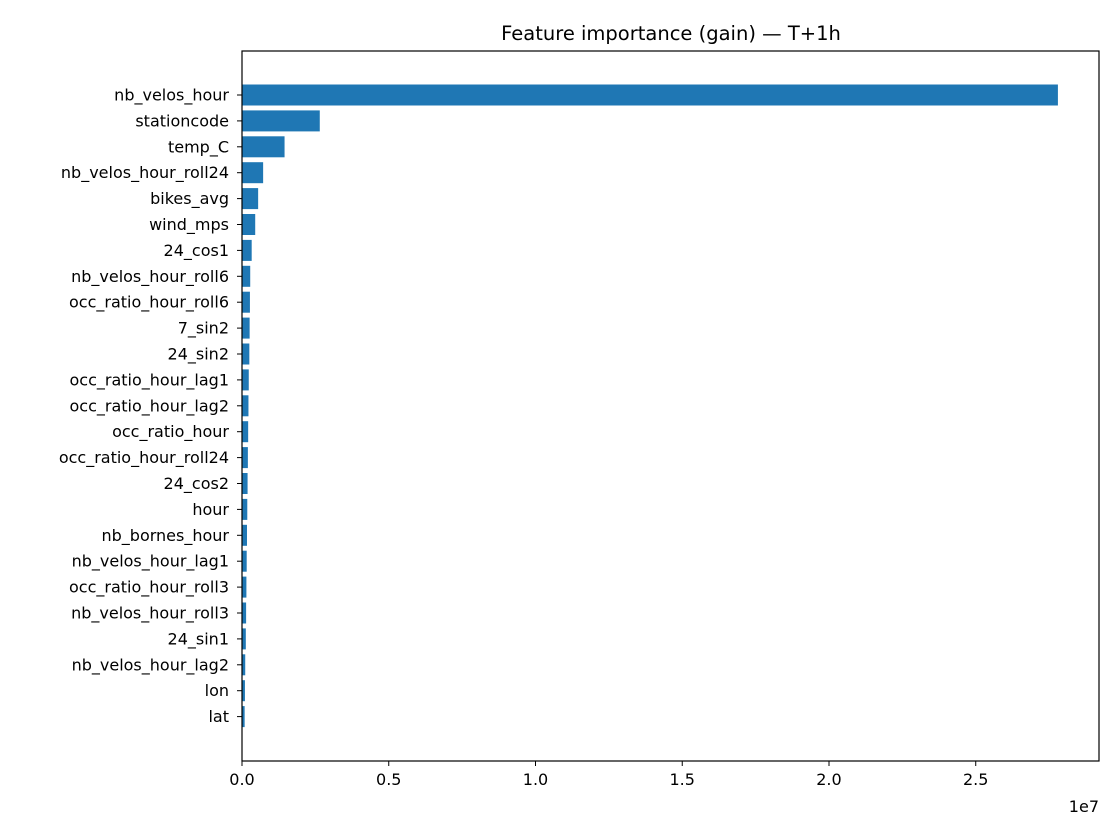  I want to click on category-label-occ_ratio_hour: occ_ratio_hour, so click(170, 432).